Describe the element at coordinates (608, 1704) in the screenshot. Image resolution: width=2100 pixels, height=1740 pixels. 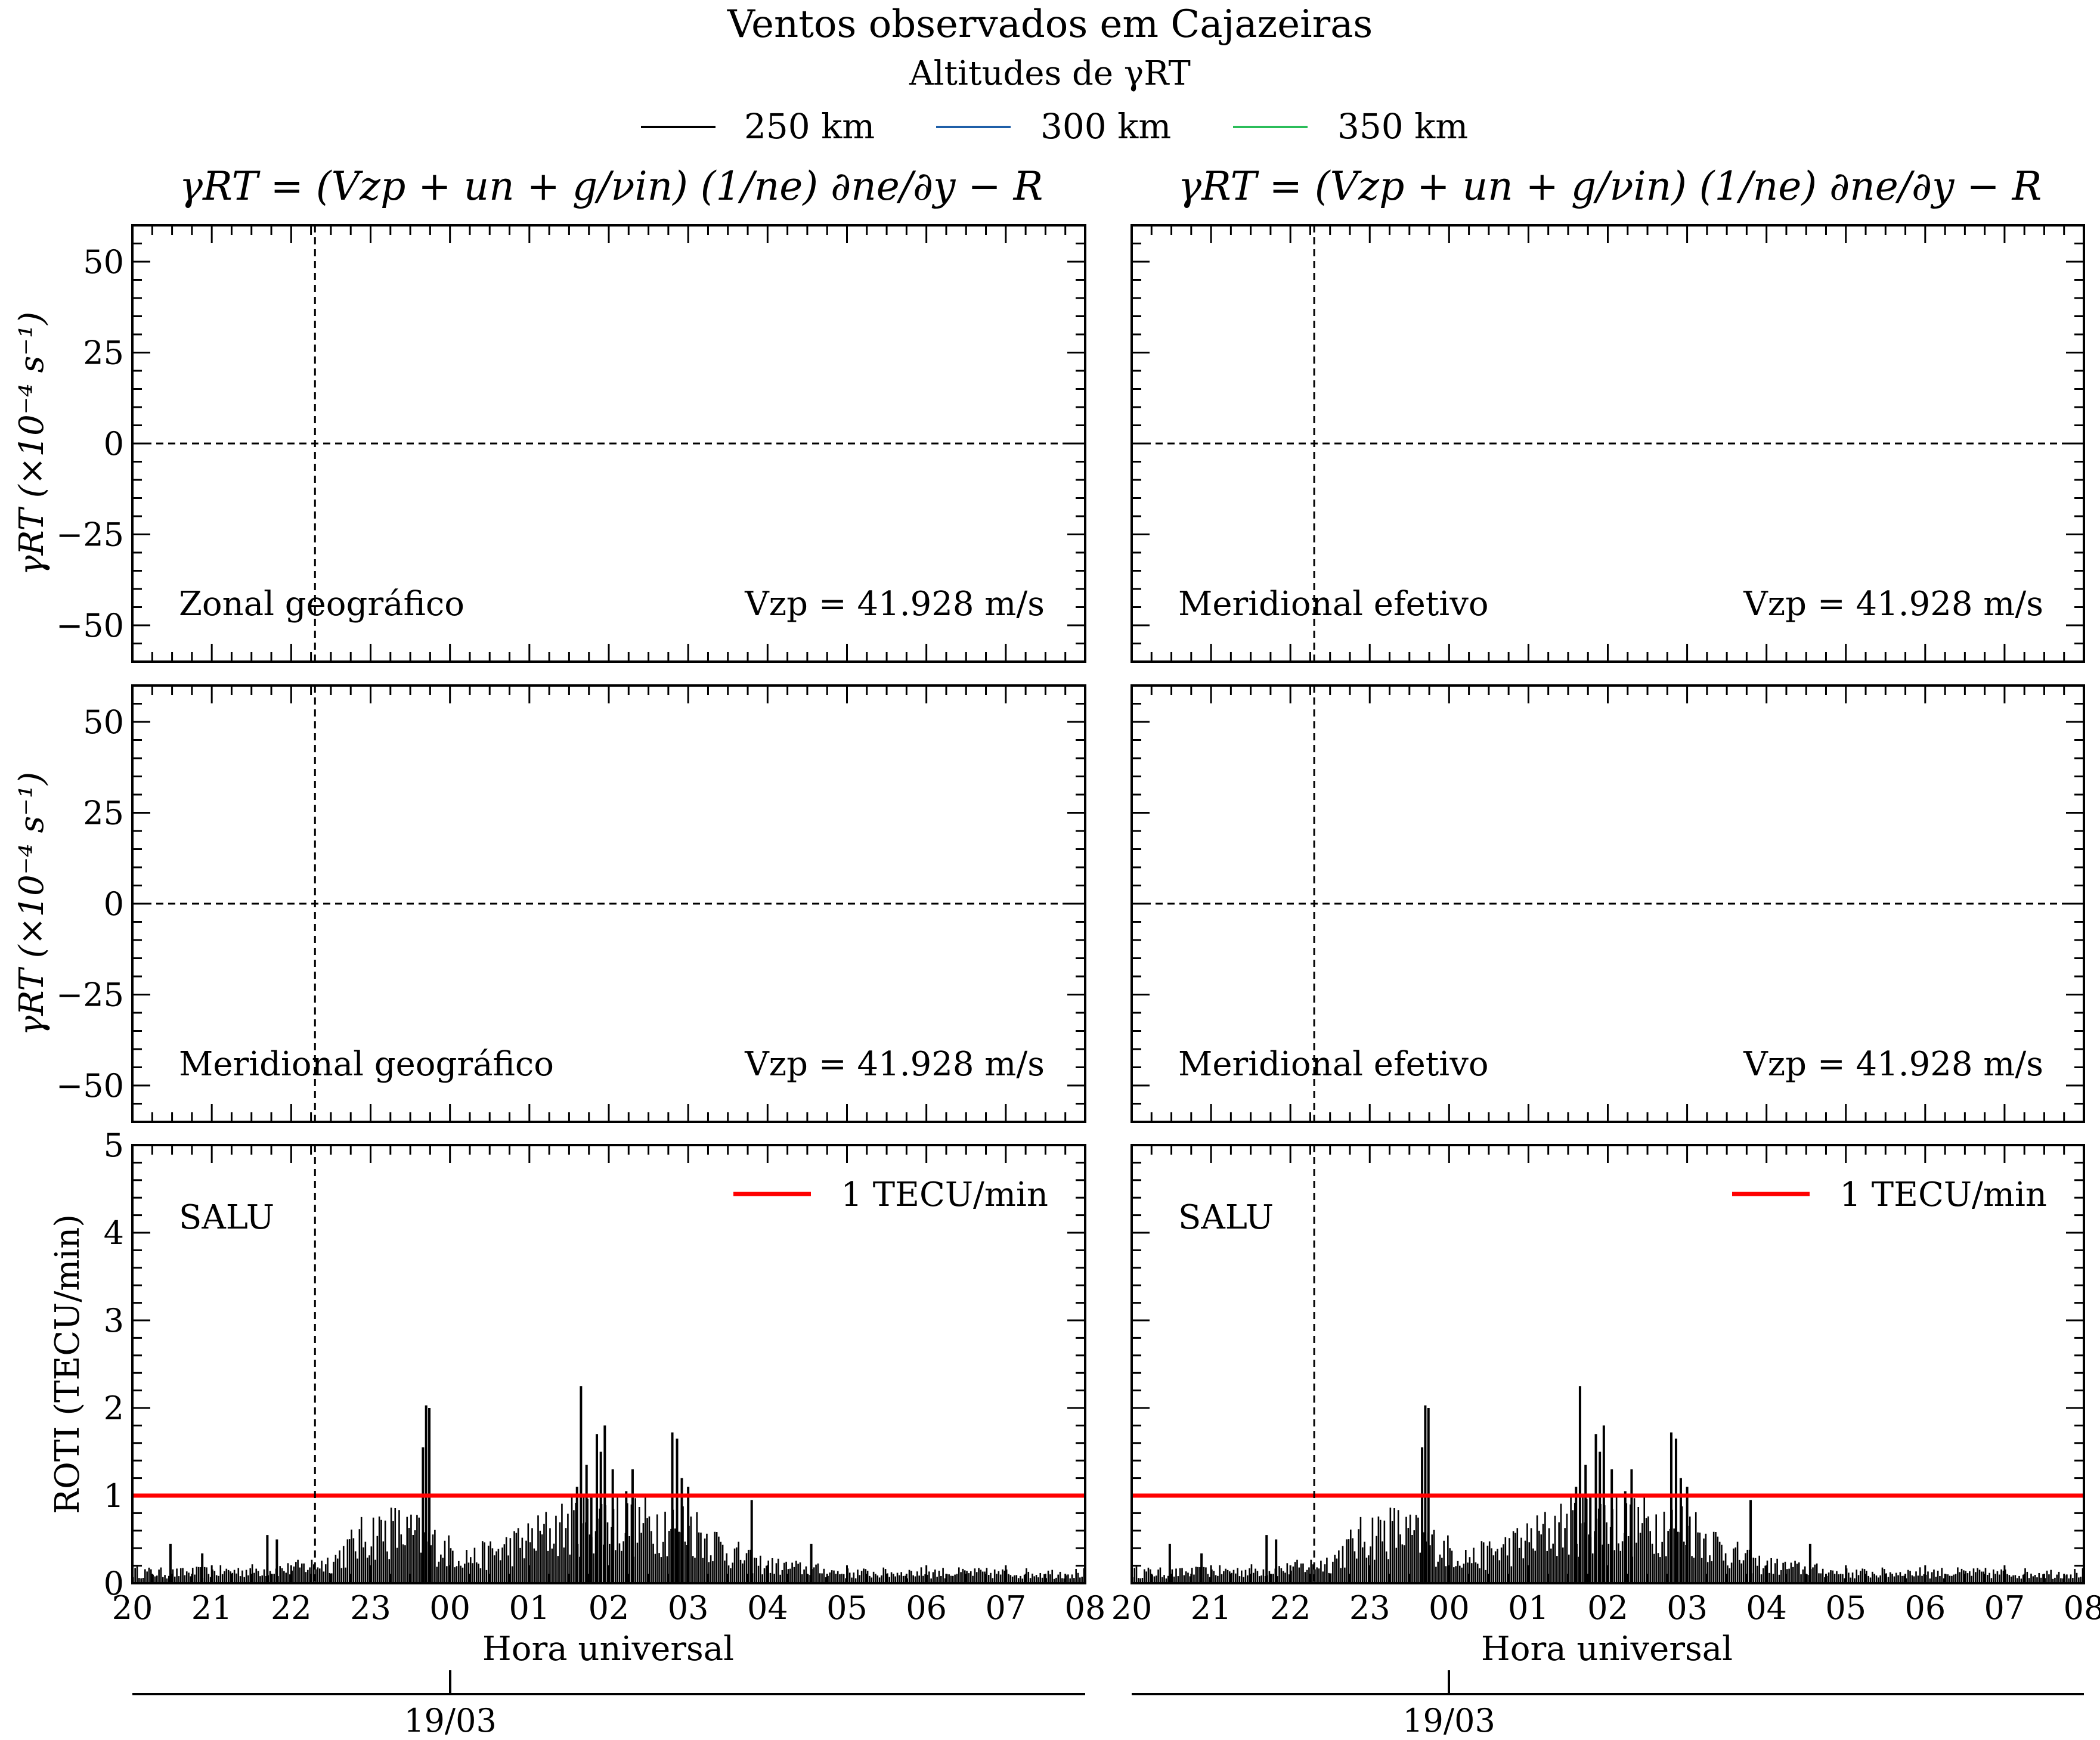
I see `date-axis-left: 19/03` at that location.